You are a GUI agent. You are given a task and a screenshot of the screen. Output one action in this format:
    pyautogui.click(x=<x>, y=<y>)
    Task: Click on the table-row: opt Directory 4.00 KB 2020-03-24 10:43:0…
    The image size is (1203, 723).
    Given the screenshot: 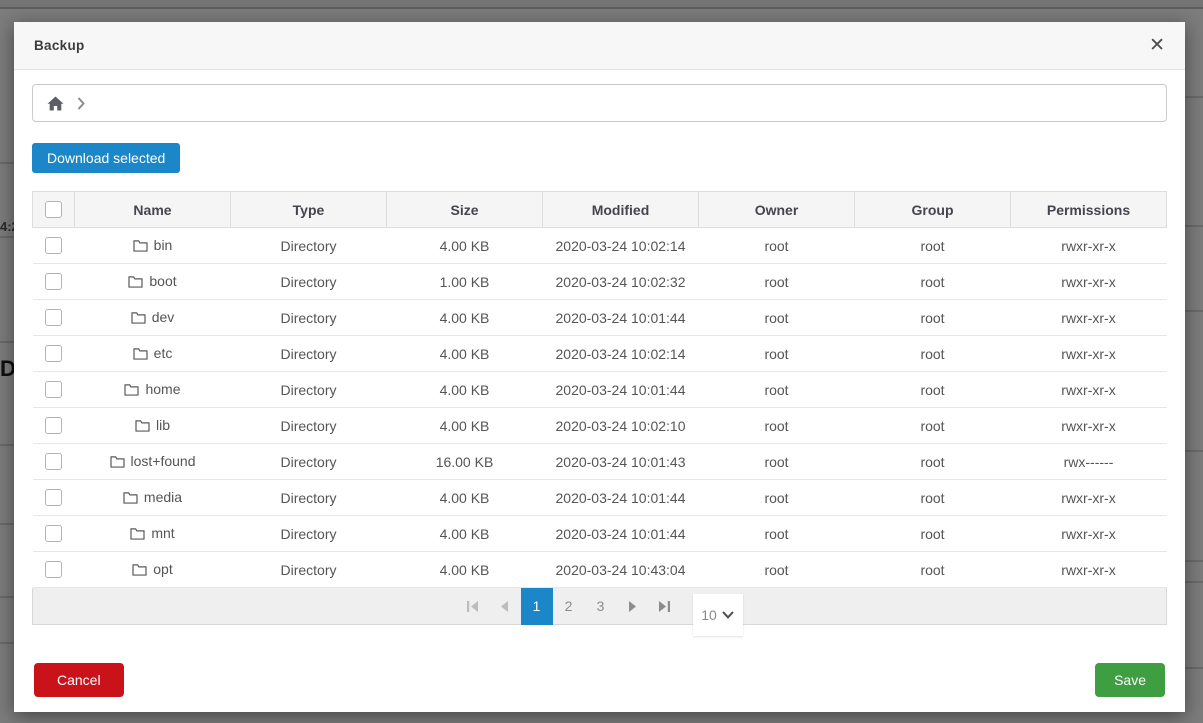 What is the action you would take?
    pyautogui.click(x=599, y=569)
    